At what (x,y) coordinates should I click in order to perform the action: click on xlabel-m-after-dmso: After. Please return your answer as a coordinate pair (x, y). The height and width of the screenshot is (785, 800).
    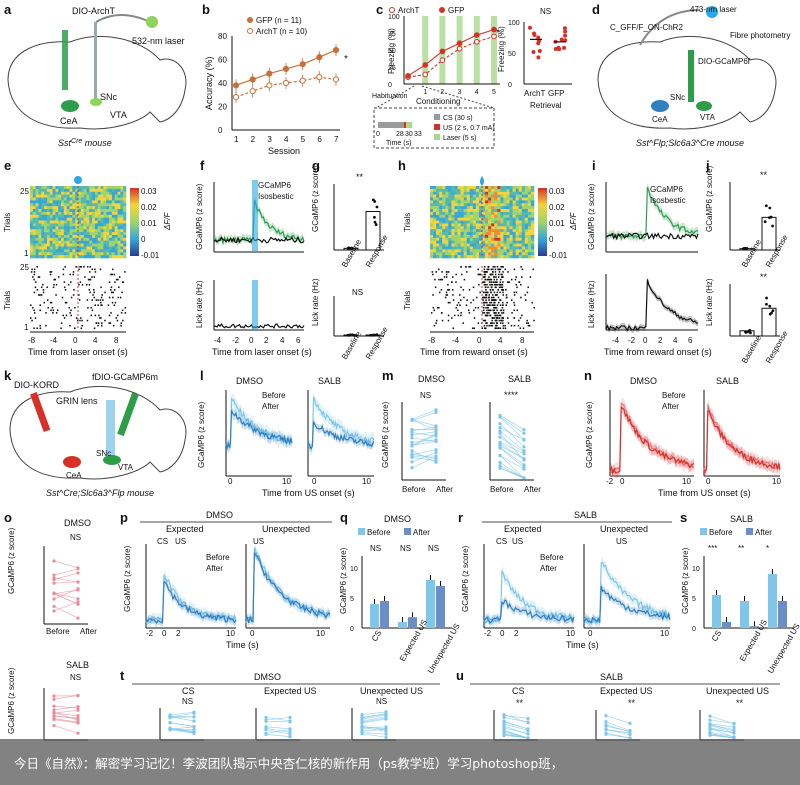
    Looking at the image, I should click on (444, 489).